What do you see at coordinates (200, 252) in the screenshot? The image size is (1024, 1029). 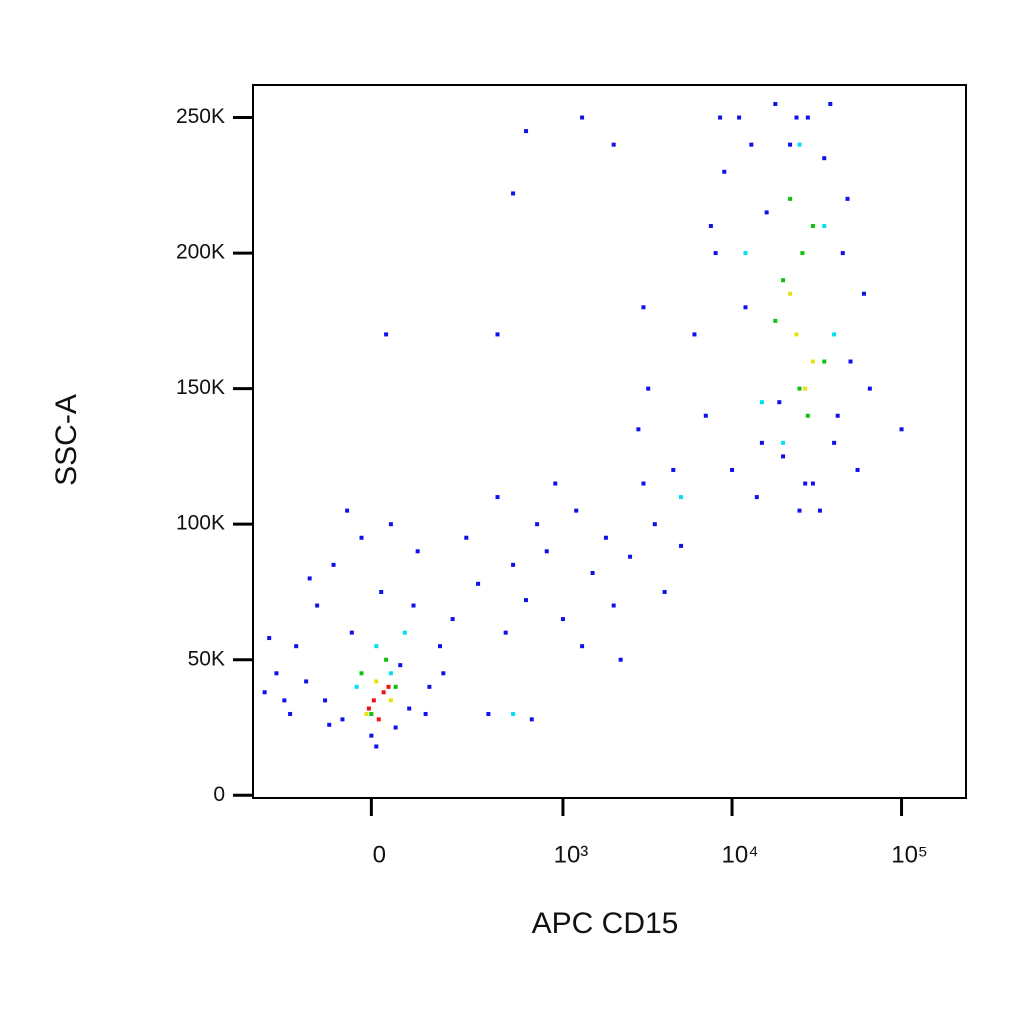 I see `y-tick-label: 200K` at bounding box center [200, 252].